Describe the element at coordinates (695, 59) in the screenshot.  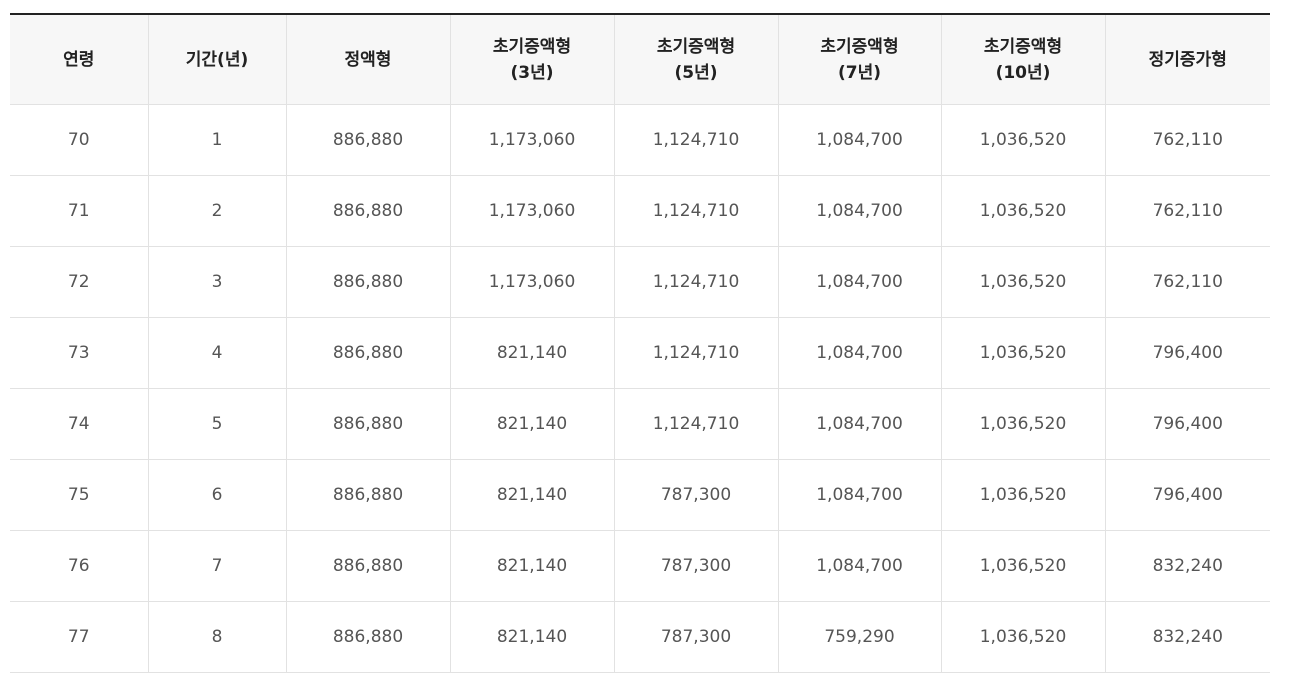
I see `column-header: 초기증액형 (5년)` at that location.